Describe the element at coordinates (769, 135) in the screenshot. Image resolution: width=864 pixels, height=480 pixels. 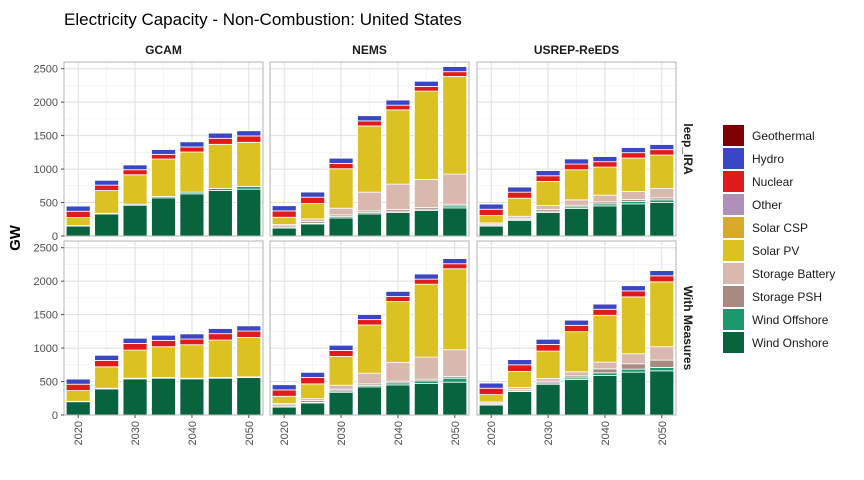
I see `legend-item: Geothermal` at that location.